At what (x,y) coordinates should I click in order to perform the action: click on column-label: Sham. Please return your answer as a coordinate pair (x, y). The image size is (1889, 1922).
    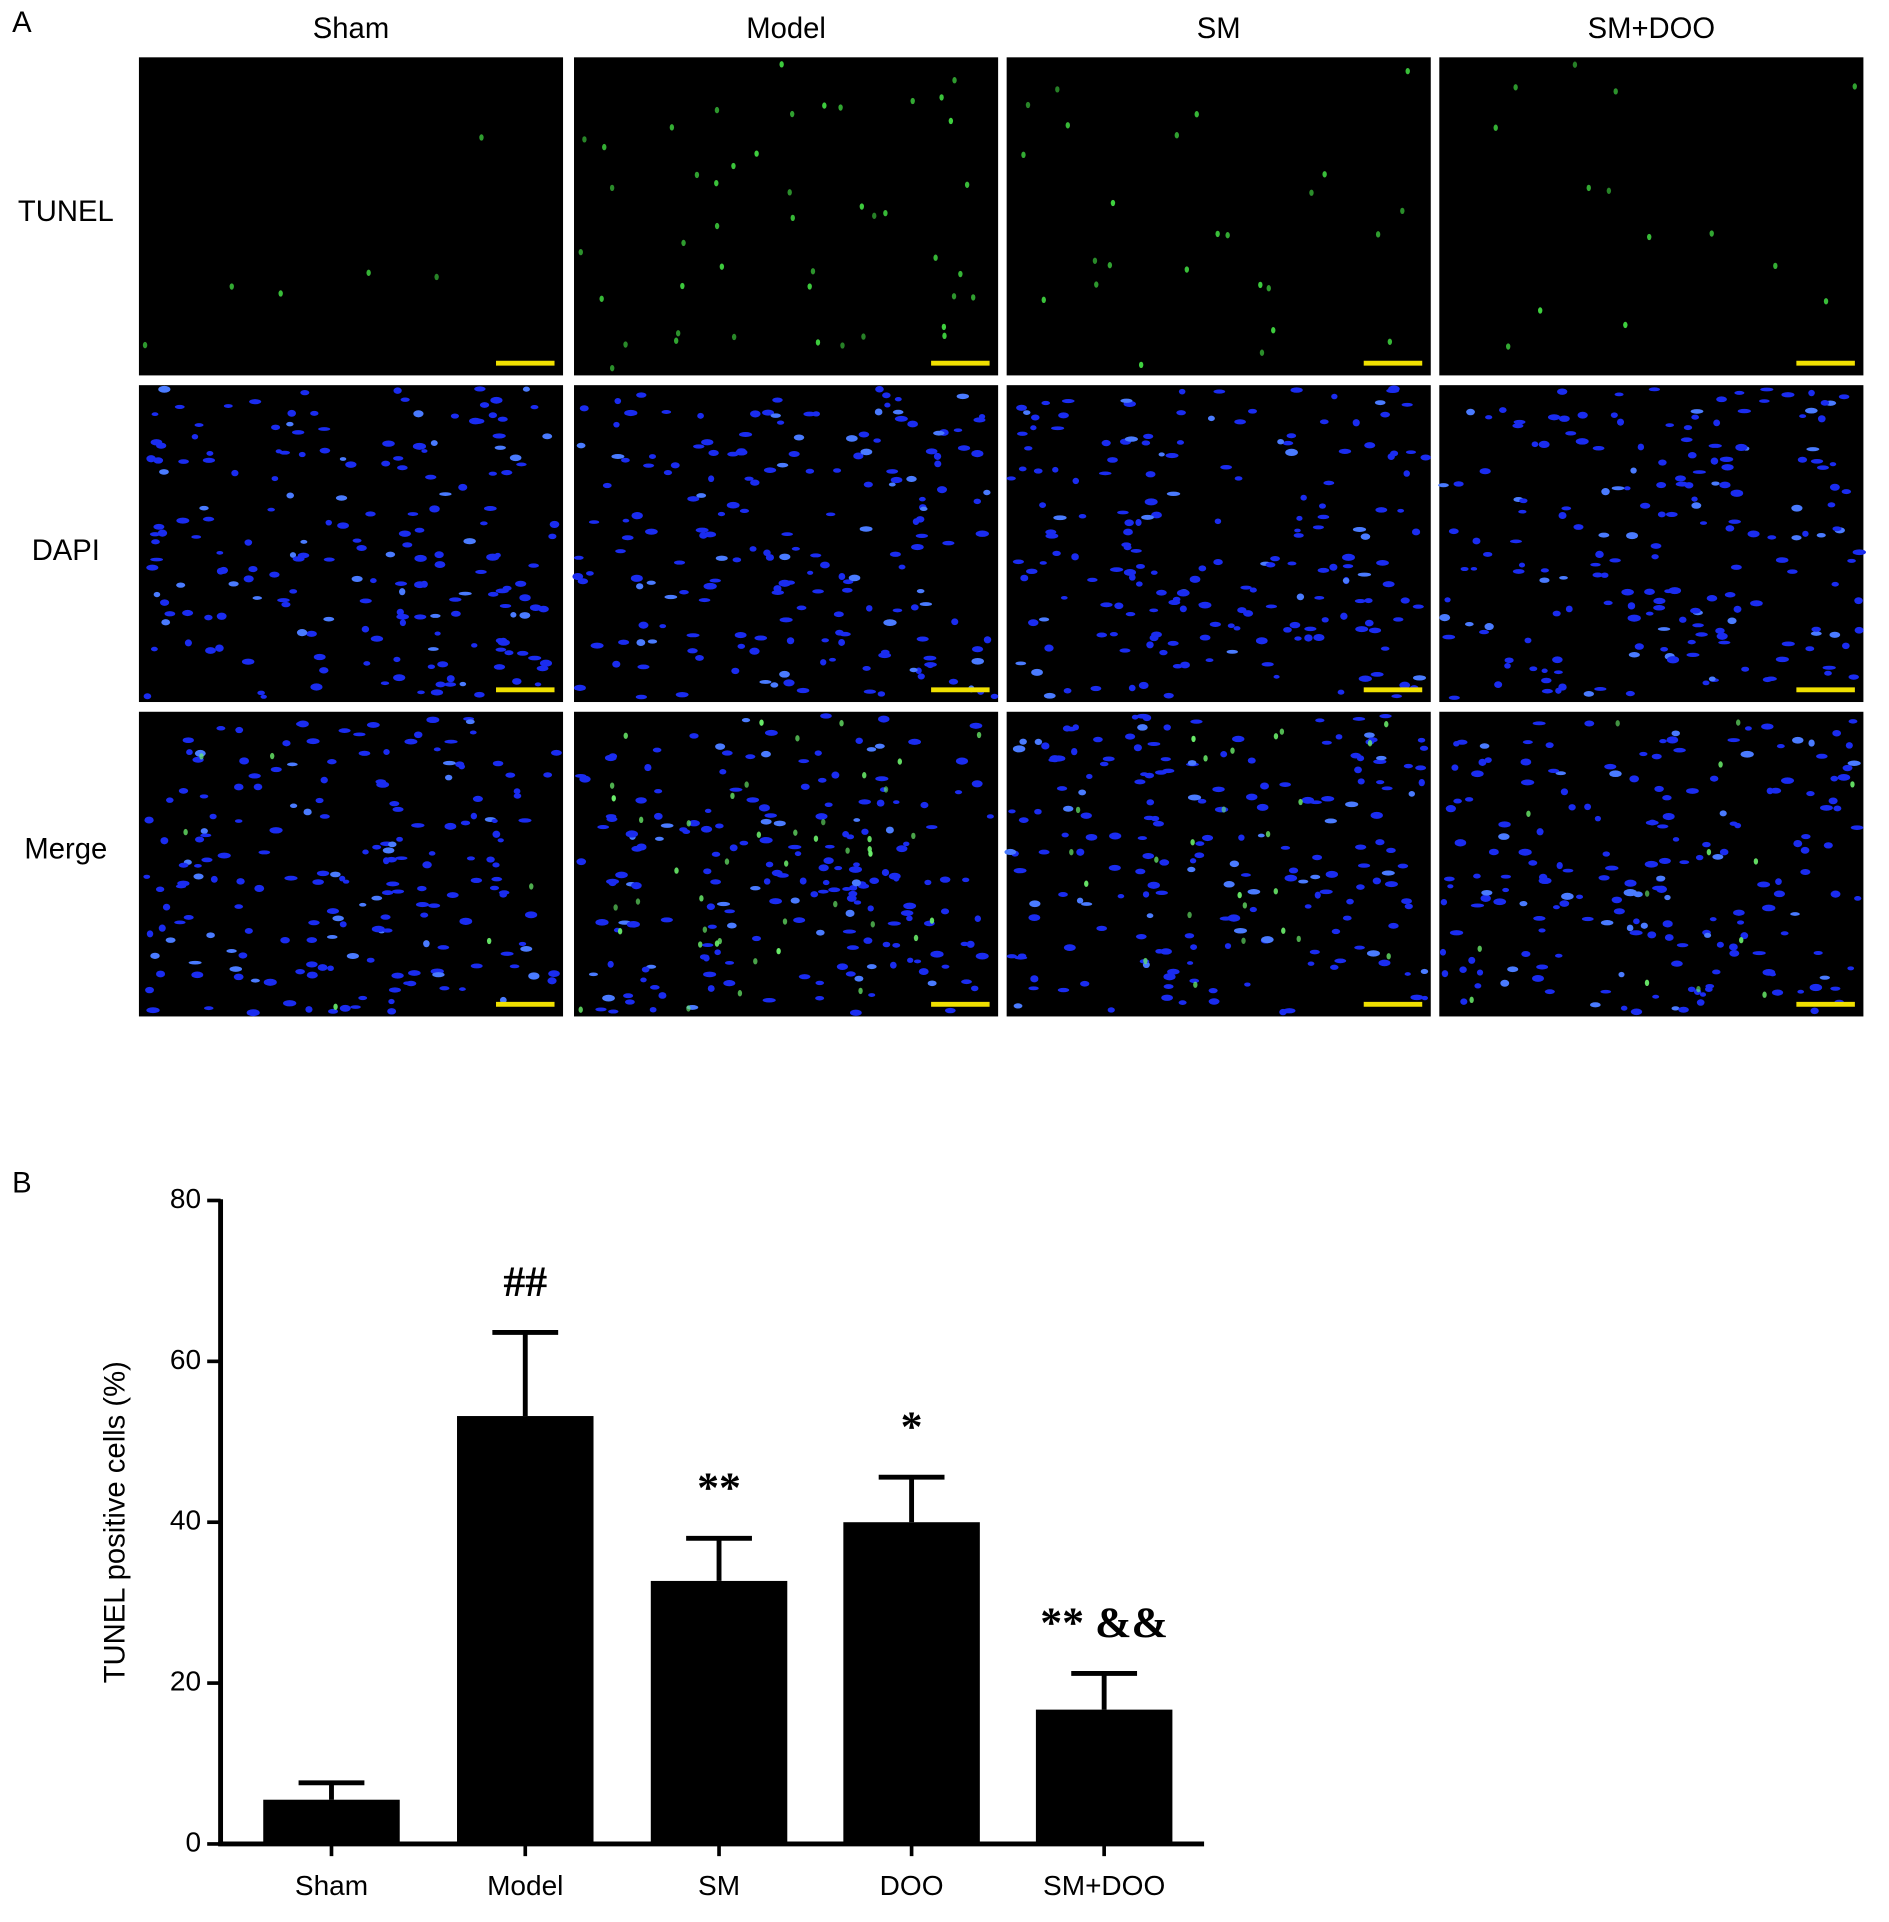
    Looking at the image, I should click on (351, 29).